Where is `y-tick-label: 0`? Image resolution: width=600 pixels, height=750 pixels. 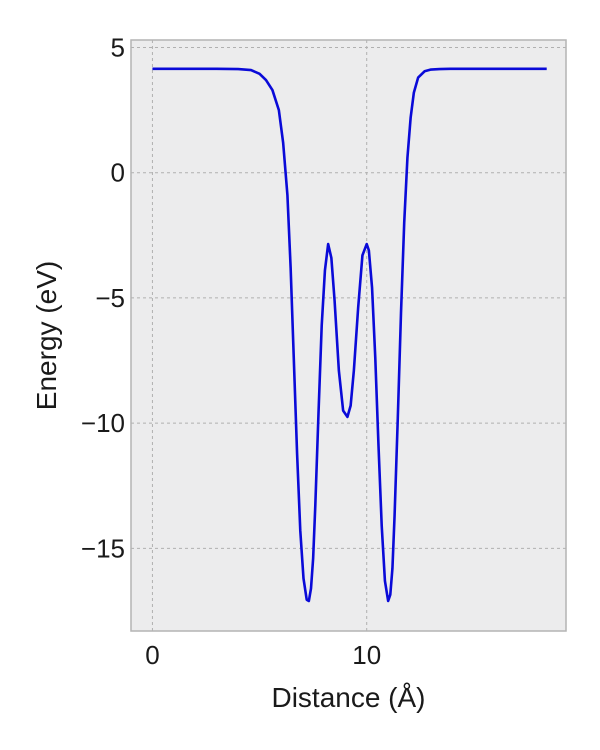
y-tick-label: 0 is located at coordinates (118, 173).